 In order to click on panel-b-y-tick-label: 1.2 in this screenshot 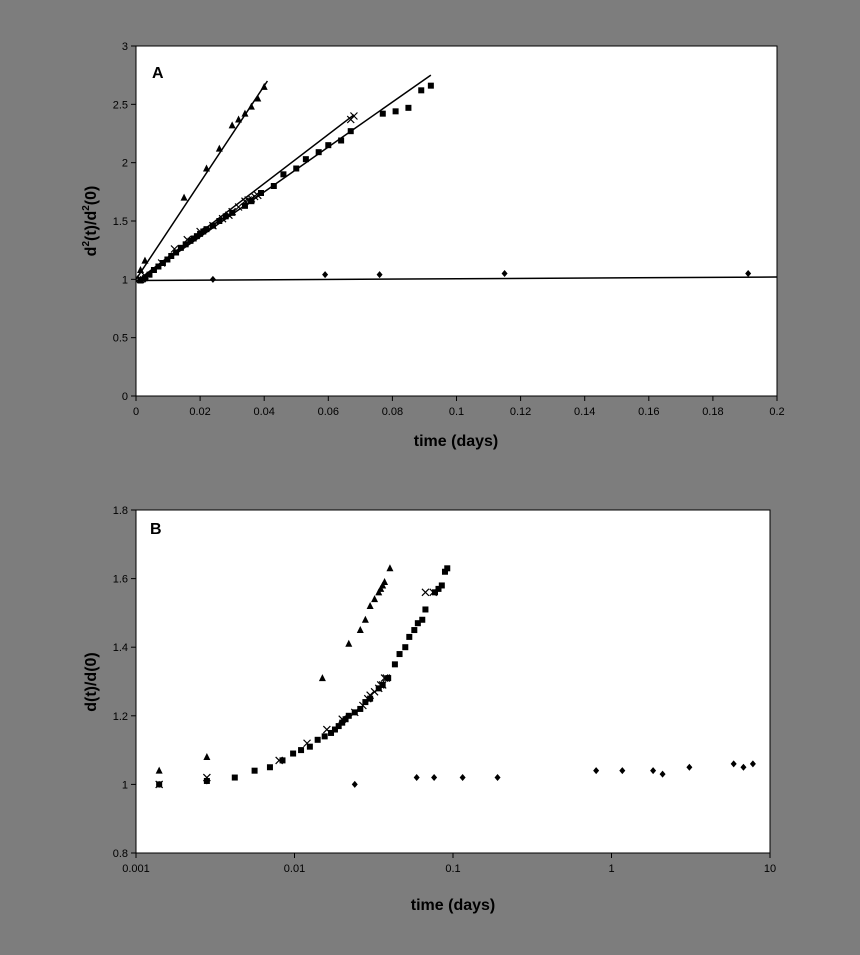, I will do `click(120, 717)`.